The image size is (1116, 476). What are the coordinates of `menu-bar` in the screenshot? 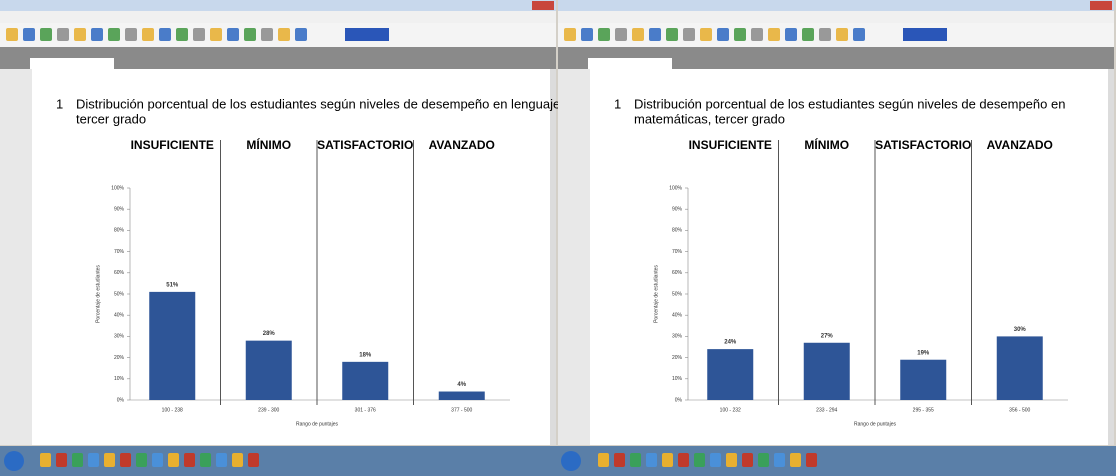 It's located at (278, 17).